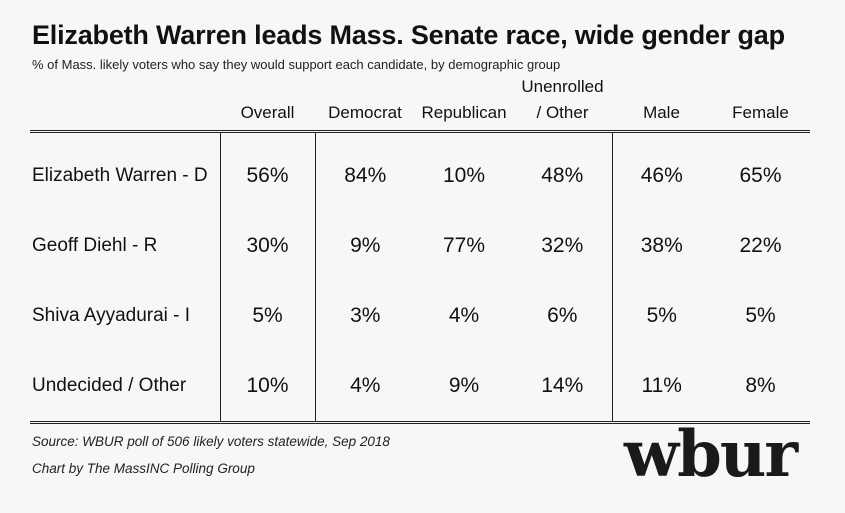  What do you see at coordinates (562, 86) in the screenshot?
I see `header-unenrolled-line1: Unenrolled` at bounding box center [562, 86].